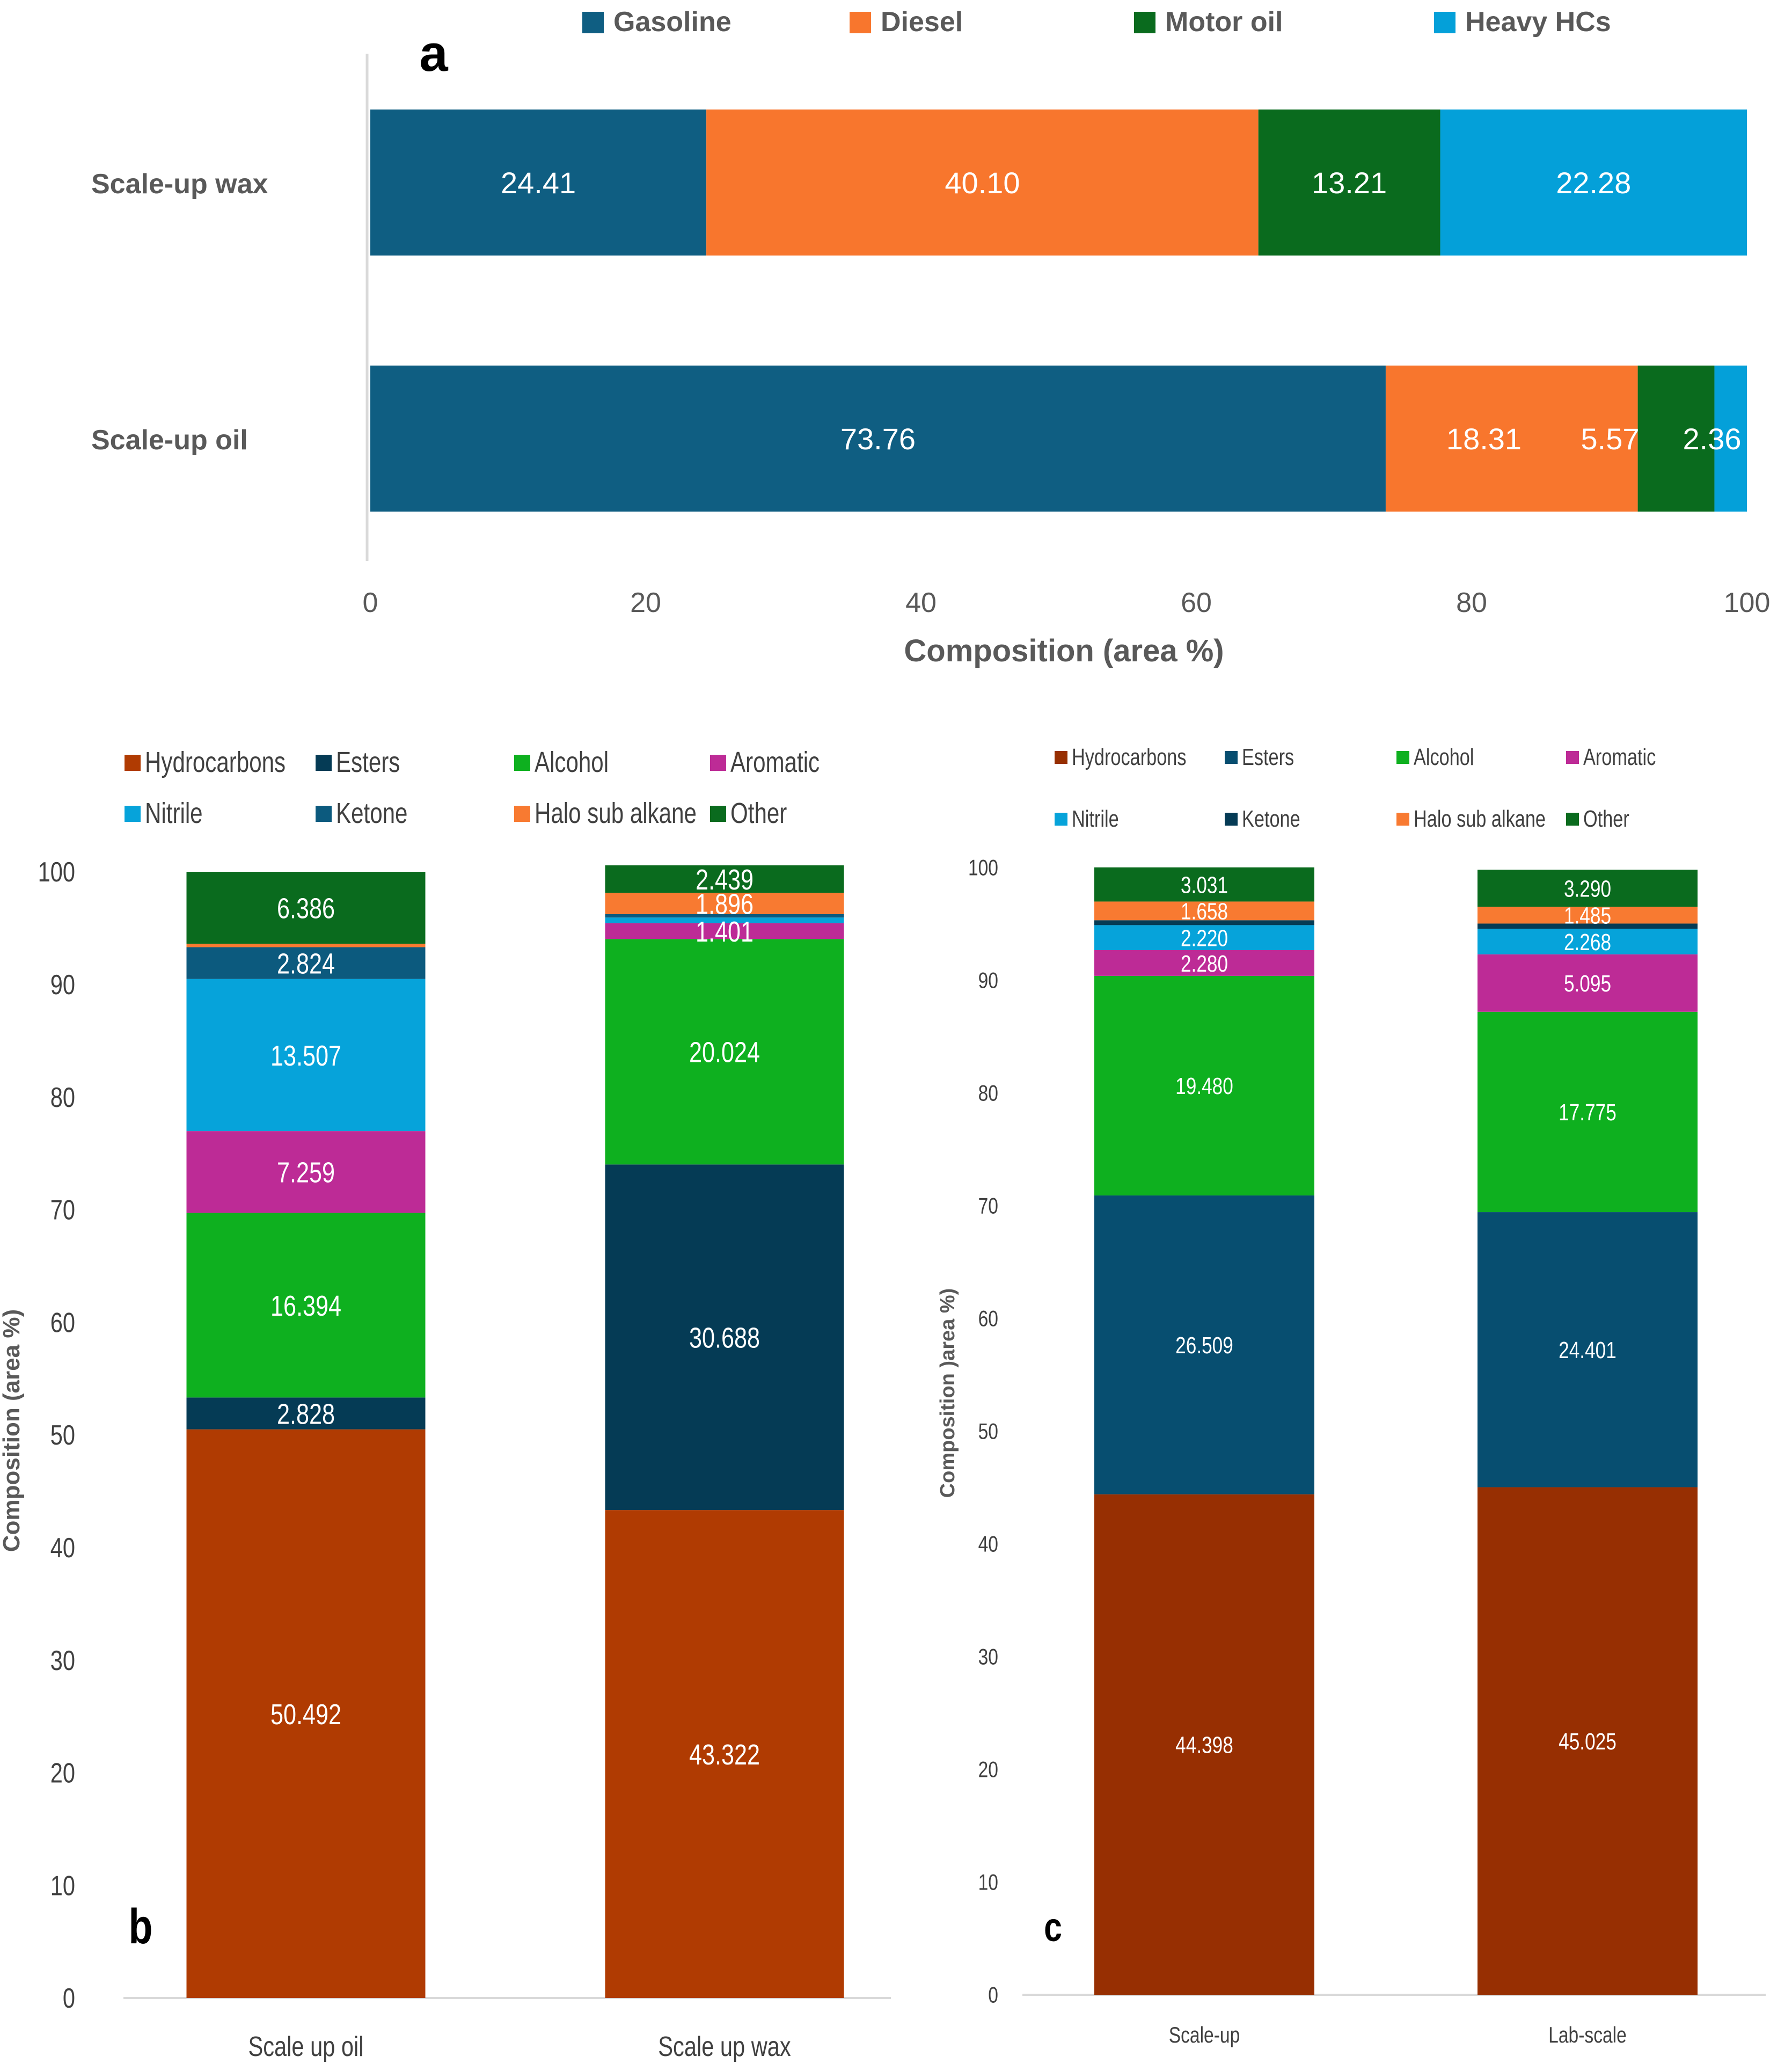  Describe the element at coordinates (62, 1322) in the screenshot. I see `y-tick-label: 60` at that location.